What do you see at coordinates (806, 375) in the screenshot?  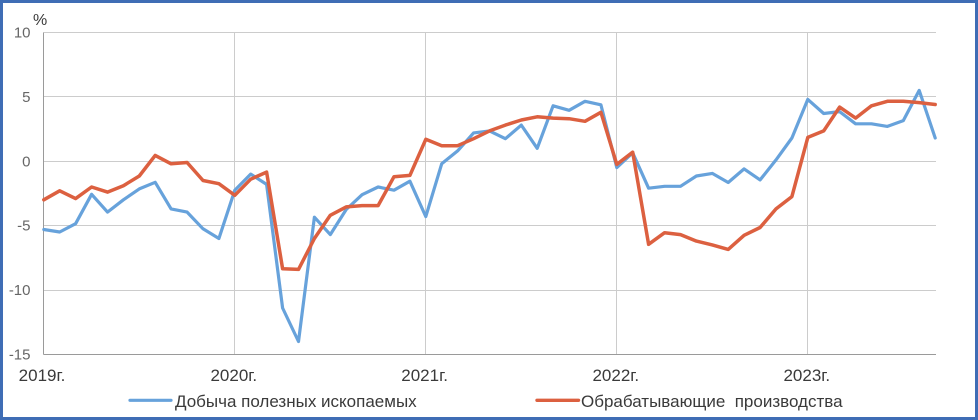 I see `svg-text: 2023г.` at bounding box center [806, 375].